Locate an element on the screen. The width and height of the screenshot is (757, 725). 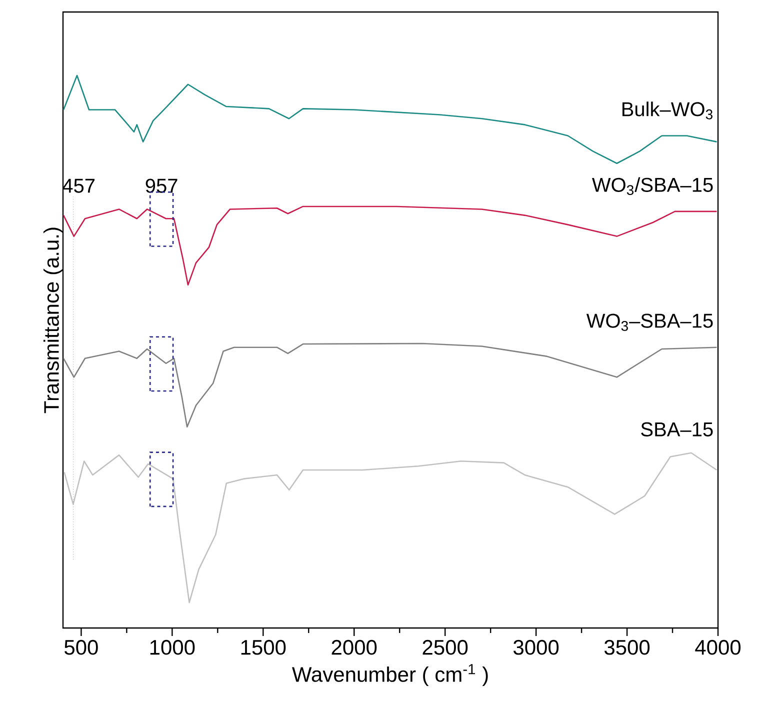
x-tick-label: 2500 is located at coordinates (445, 647).